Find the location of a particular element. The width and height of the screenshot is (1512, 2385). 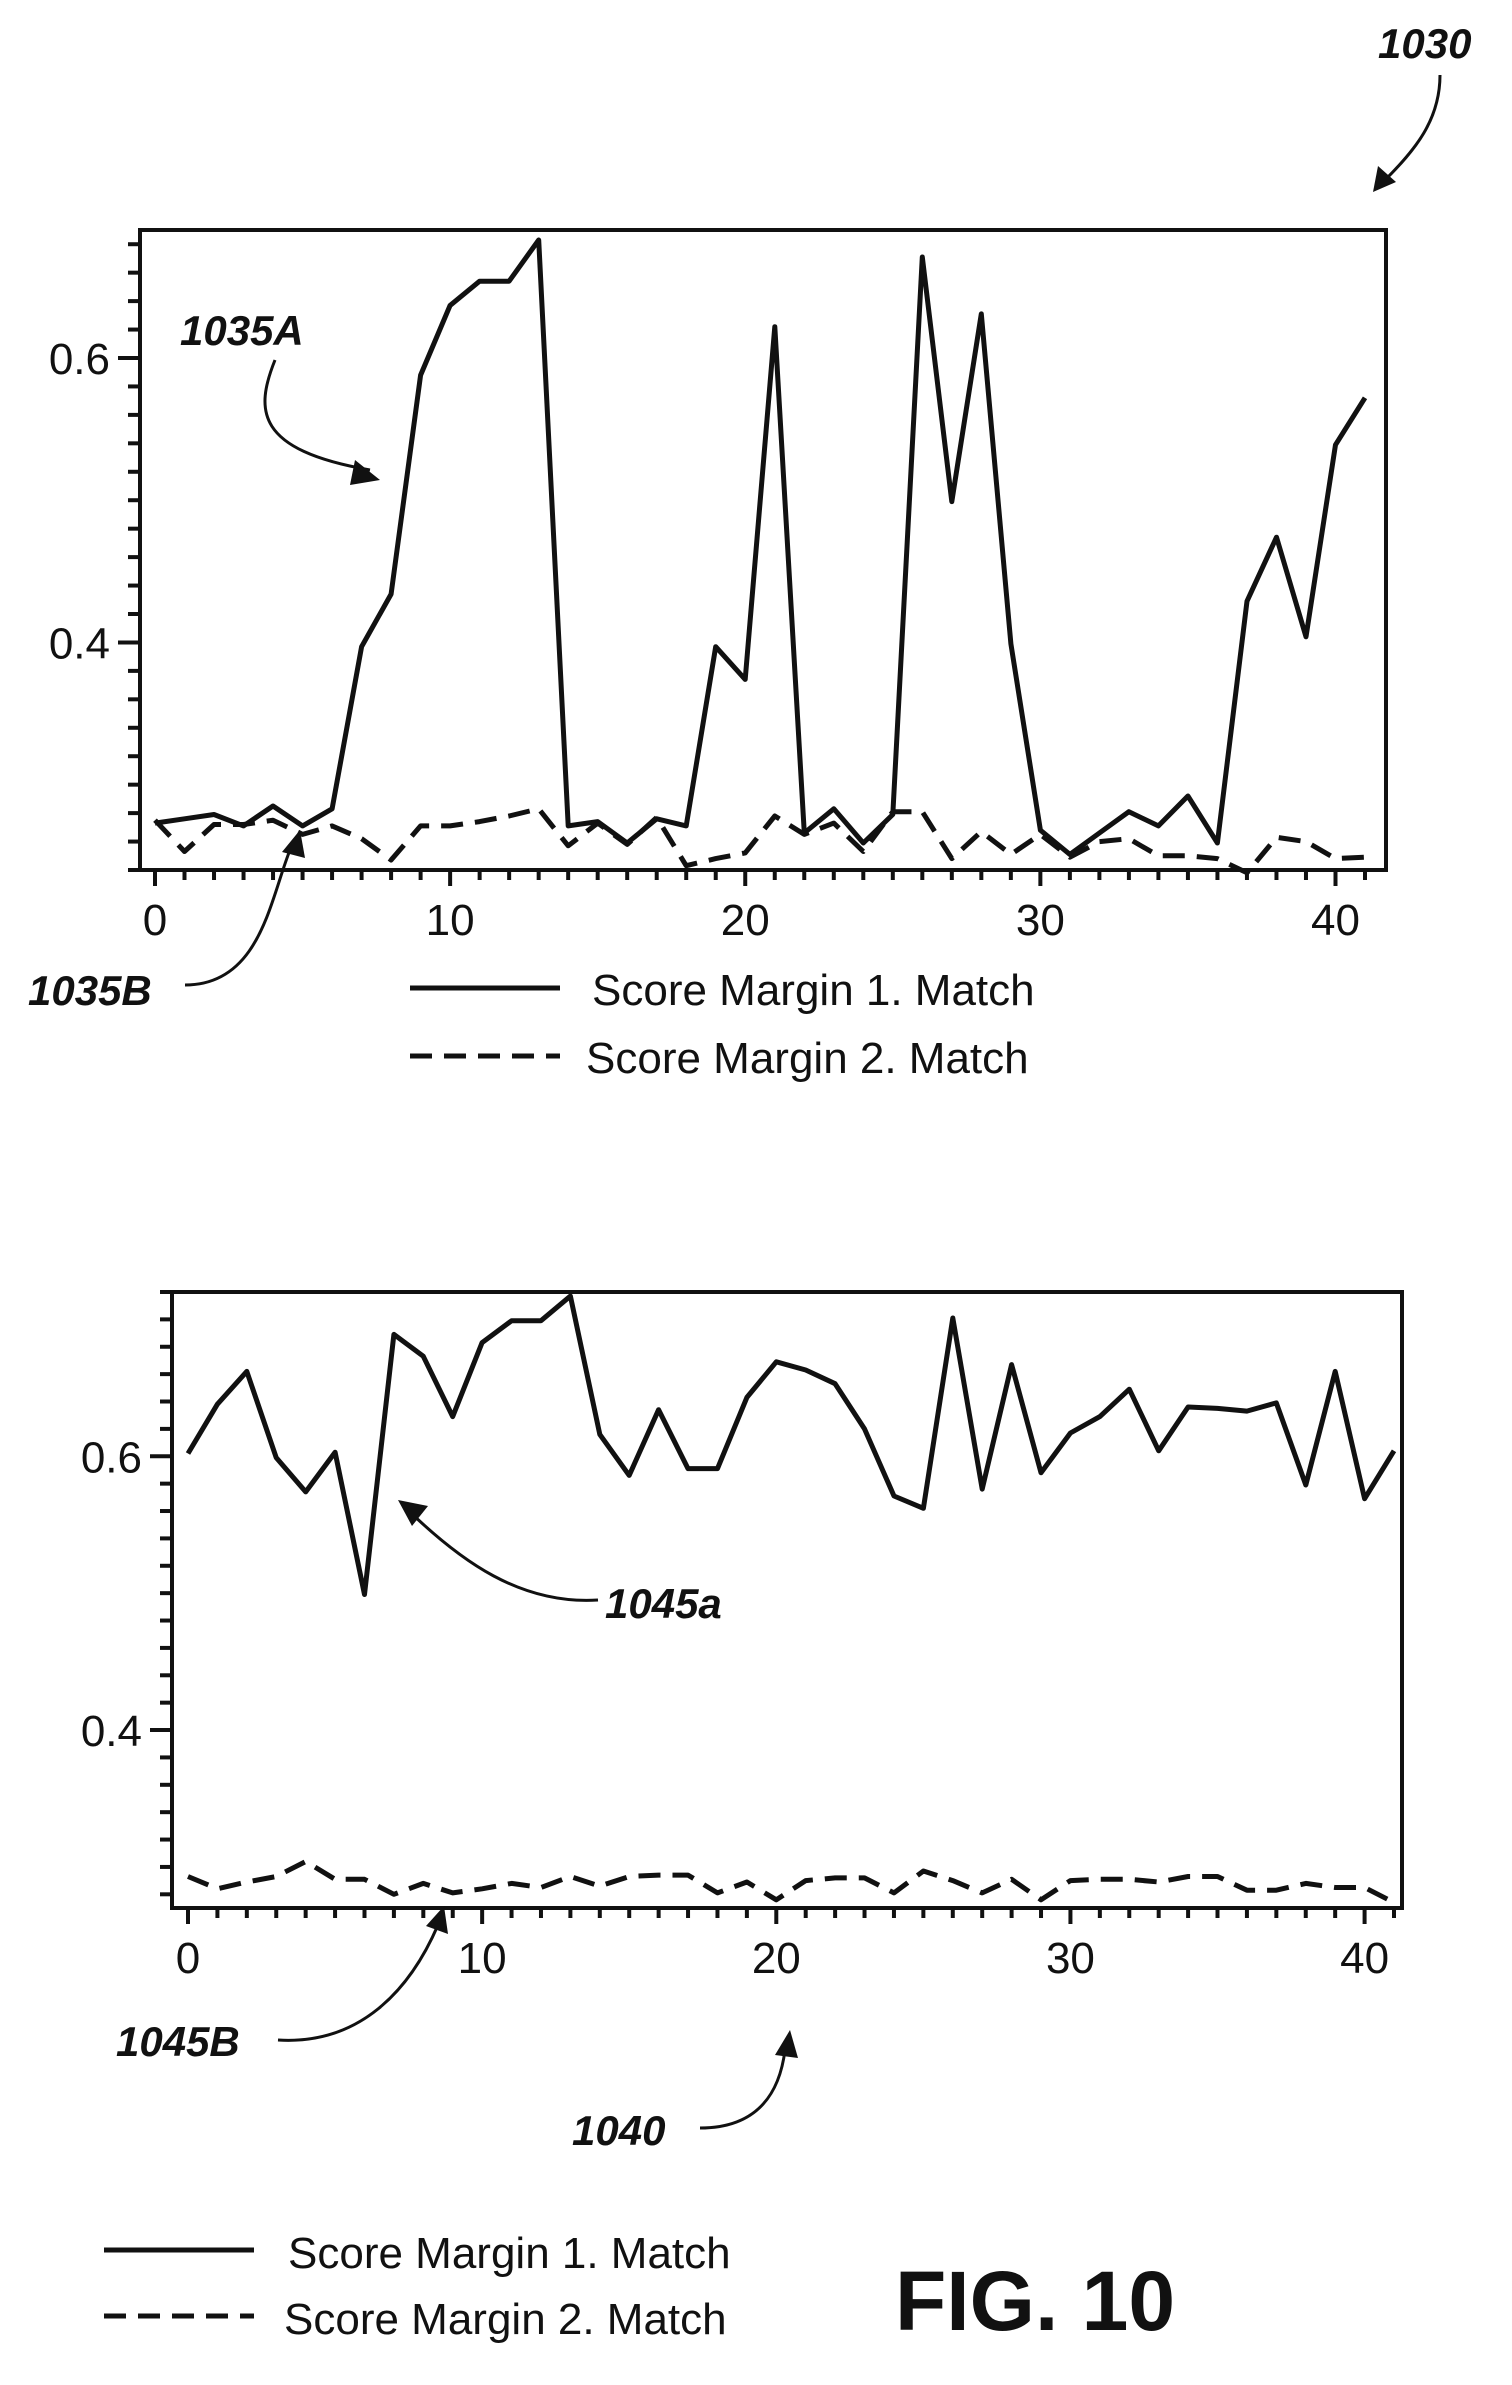

chart-1-y-ticks: 0.4 0.6 is located at coordinates (94, 501).